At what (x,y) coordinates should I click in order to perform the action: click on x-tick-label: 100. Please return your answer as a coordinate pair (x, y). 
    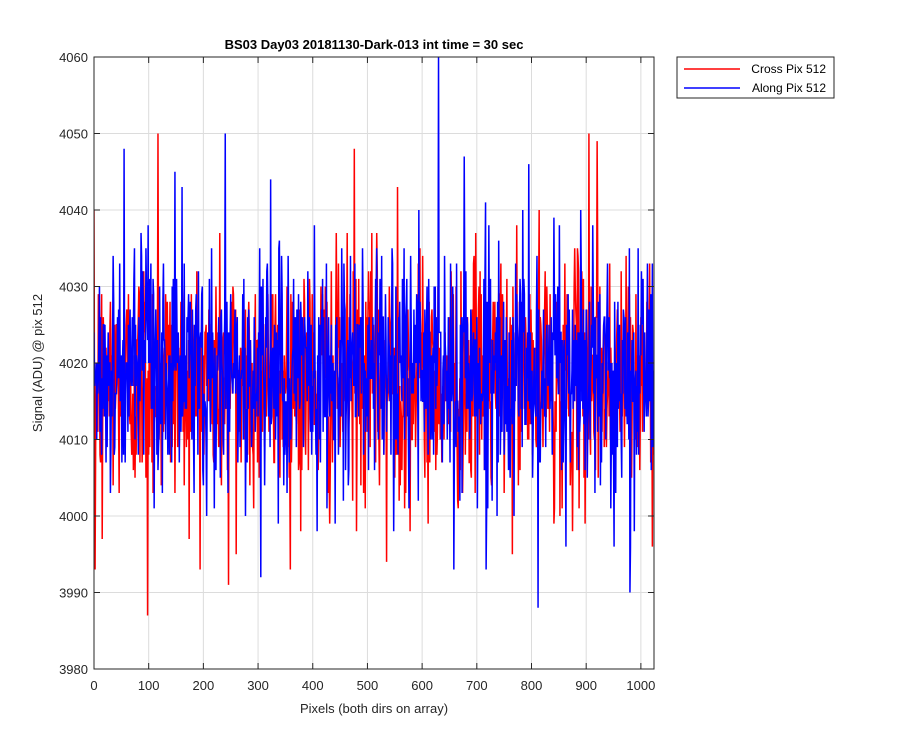
    Looking at the image, I should click on (149, 685).